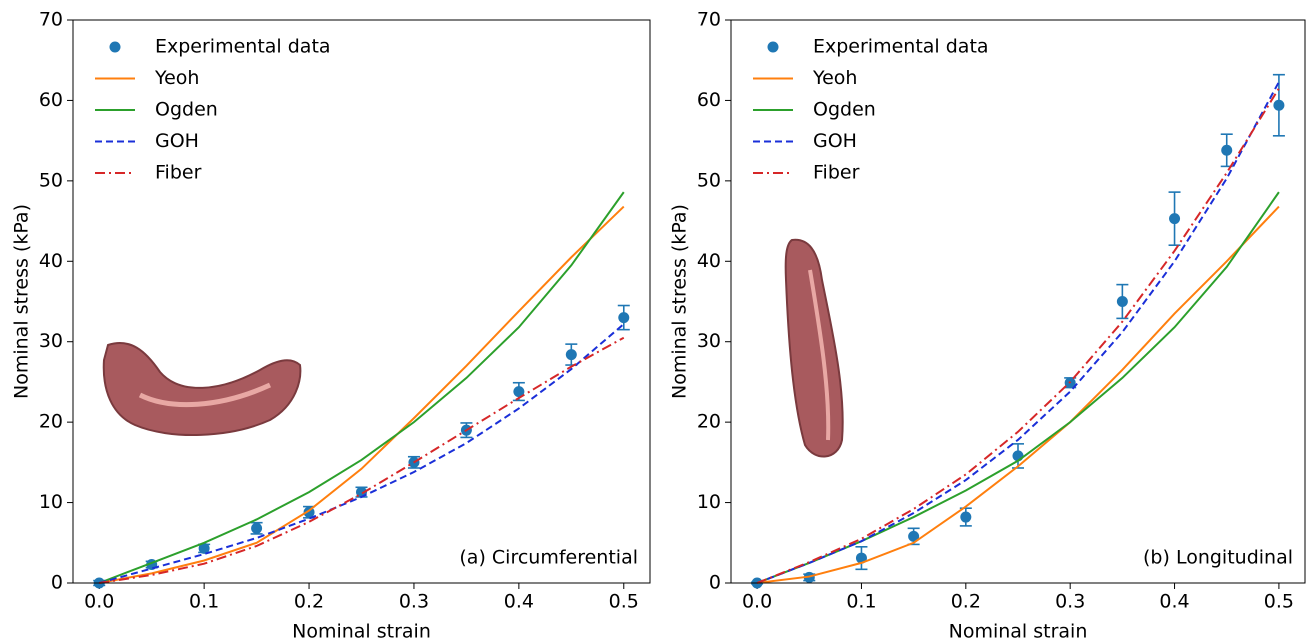 This screenshot has height=644, width=1310. Describe the element at coordinates (548, 558) in the screenshot. I see `annotation: (a) Circumferential` at that location.